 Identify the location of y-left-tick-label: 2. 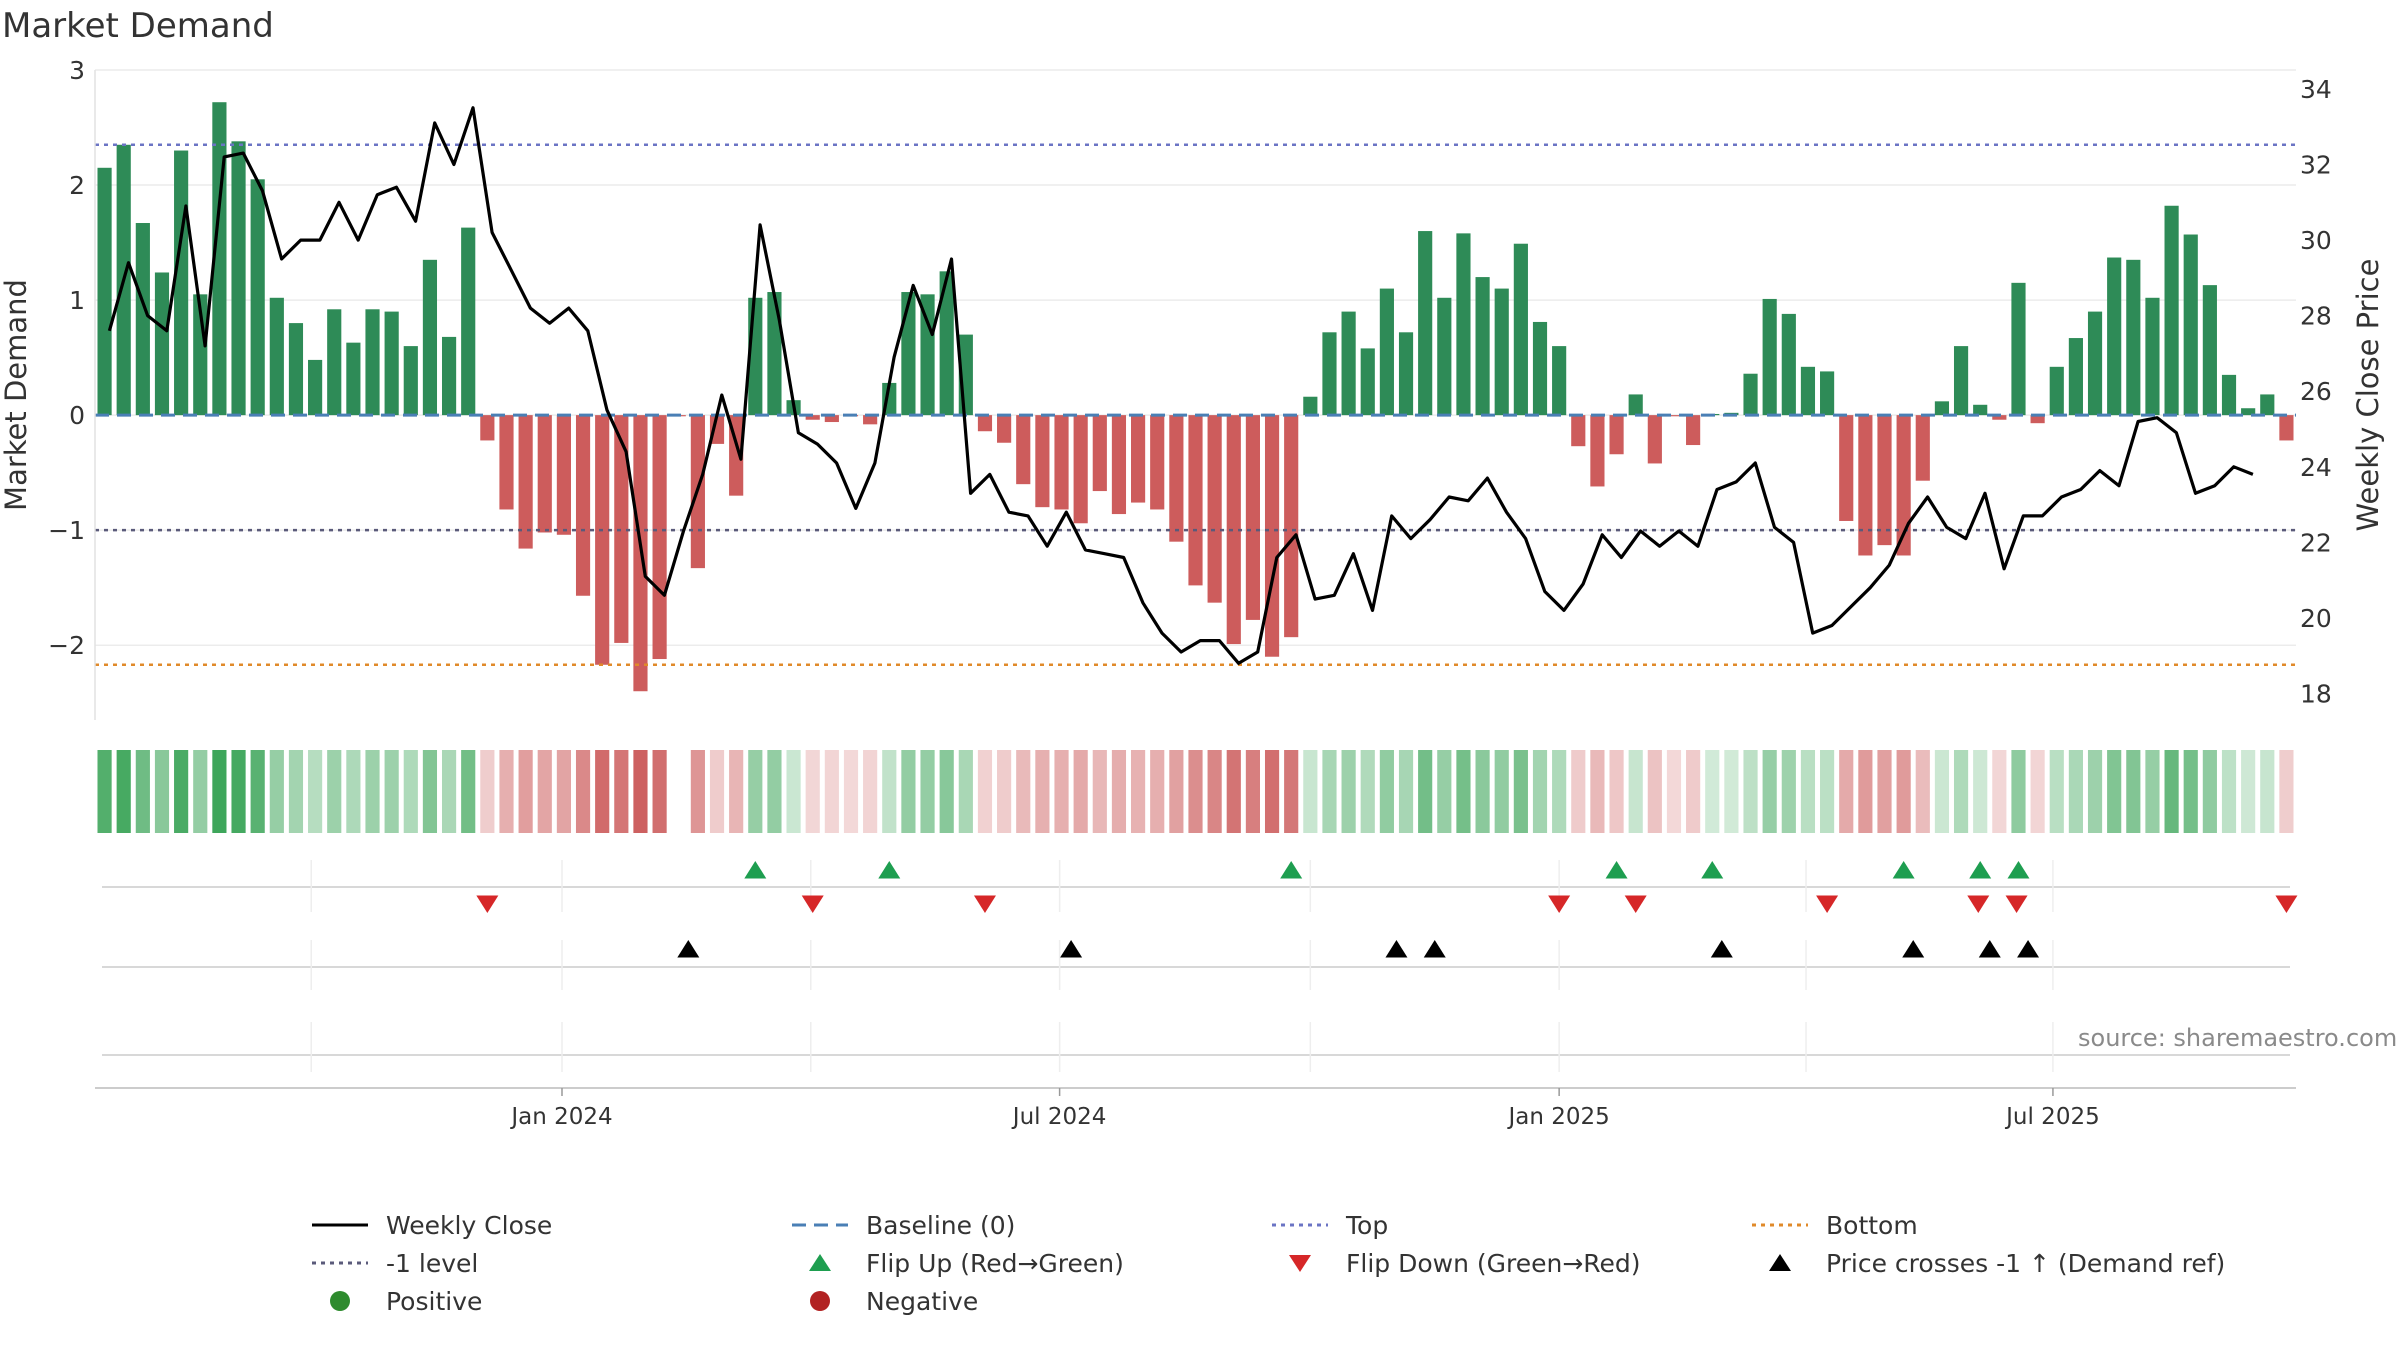
(77, 185).